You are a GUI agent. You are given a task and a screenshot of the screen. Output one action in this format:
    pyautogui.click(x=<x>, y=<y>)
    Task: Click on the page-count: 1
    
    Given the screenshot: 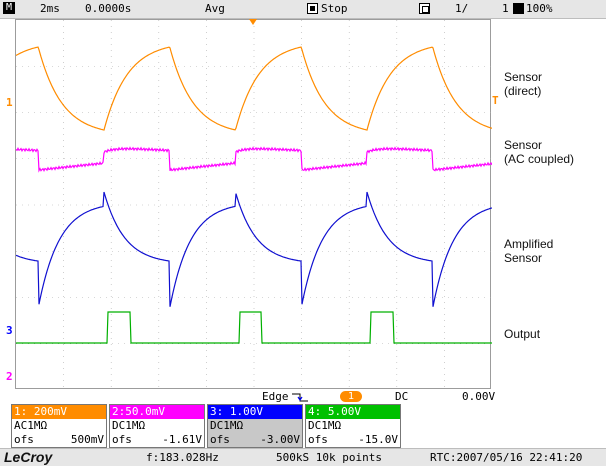 What is the action you would take?
    pyautogui.click(x=505, y=8)
    